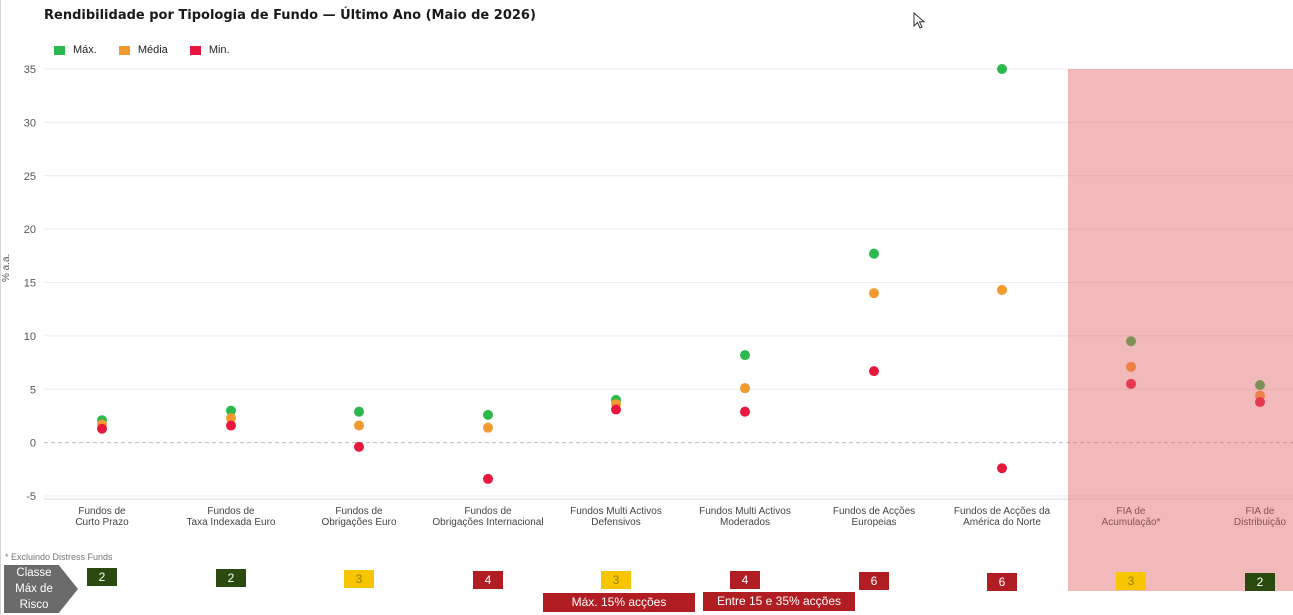 This screenshot has height=615, width=1293. Describe the element at coordinates (231, 522) in the screenshot. I see `x-tick-label: Taxa Indexada Euro` at that location.